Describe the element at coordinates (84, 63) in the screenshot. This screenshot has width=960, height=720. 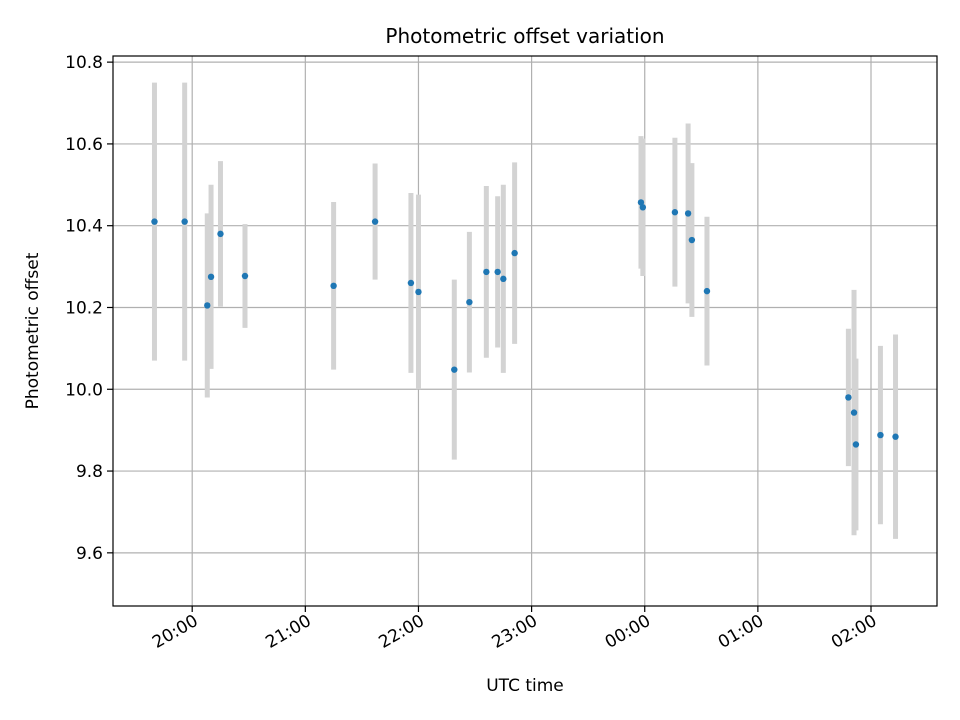
I see `y-tick-label: 10.8` at that location.